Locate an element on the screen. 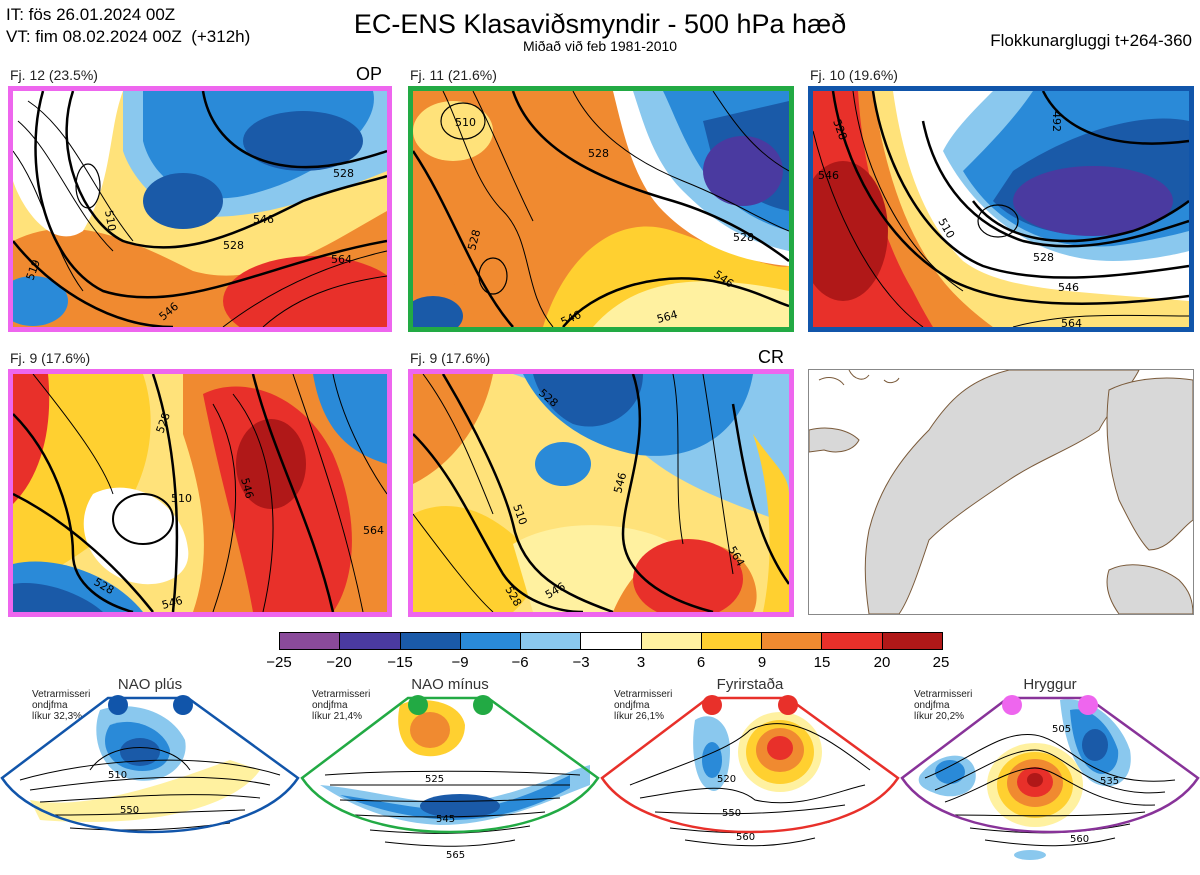 This screenshot has width=1200, height=875. regime-4-graphic: 505 535 560 is located at coordinates (1050, 777).